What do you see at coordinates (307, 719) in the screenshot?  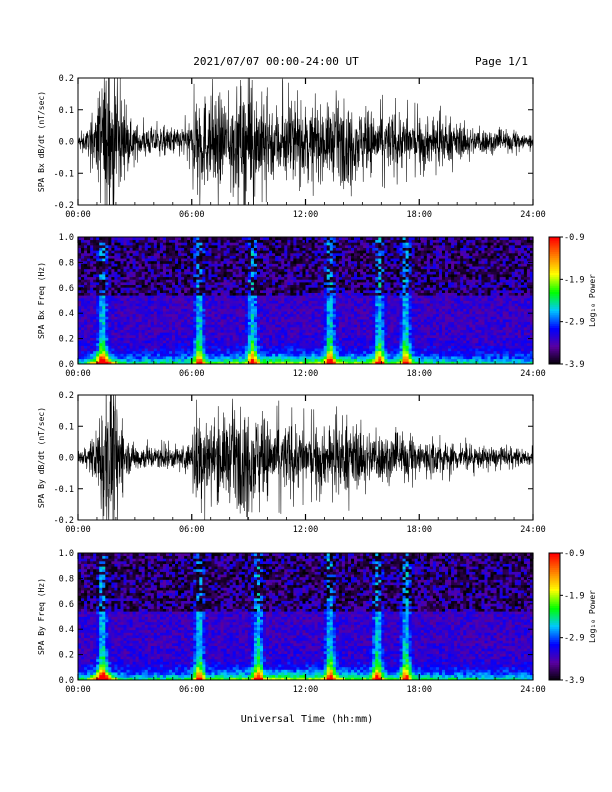 I see `xaxis-label: Universal Time (hh:mm)` at bounding box center [307, 719].